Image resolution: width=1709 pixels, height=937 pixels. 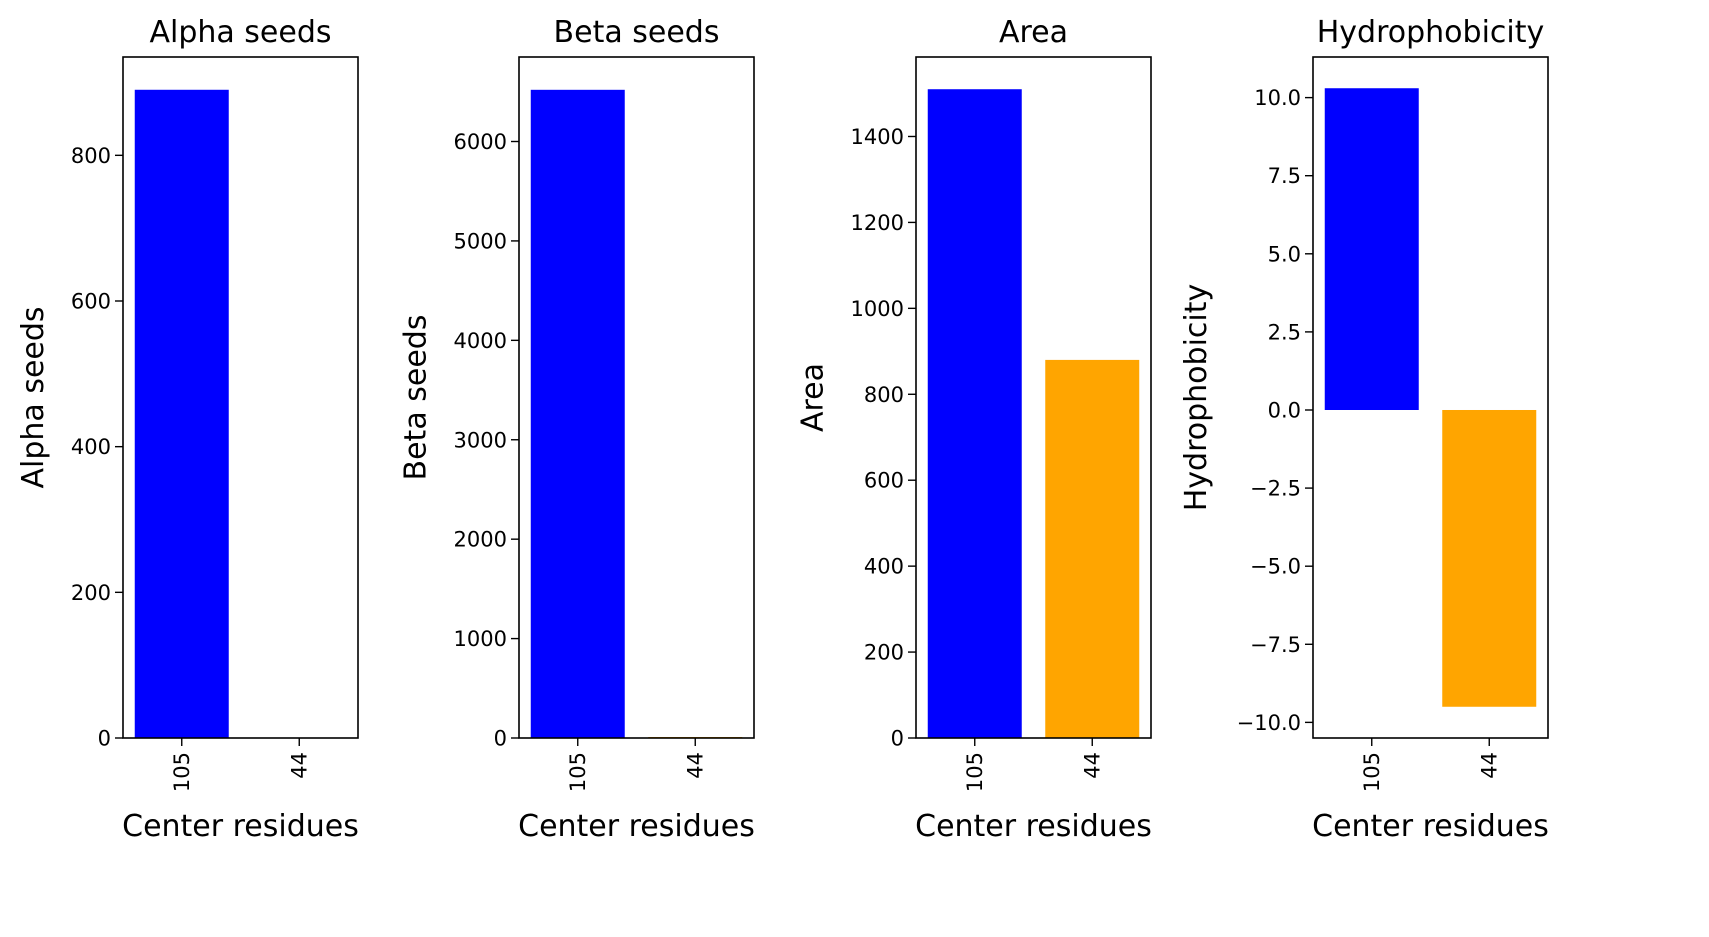 I want to click on y-tick-label: 2000, so click(x=480, y=540).